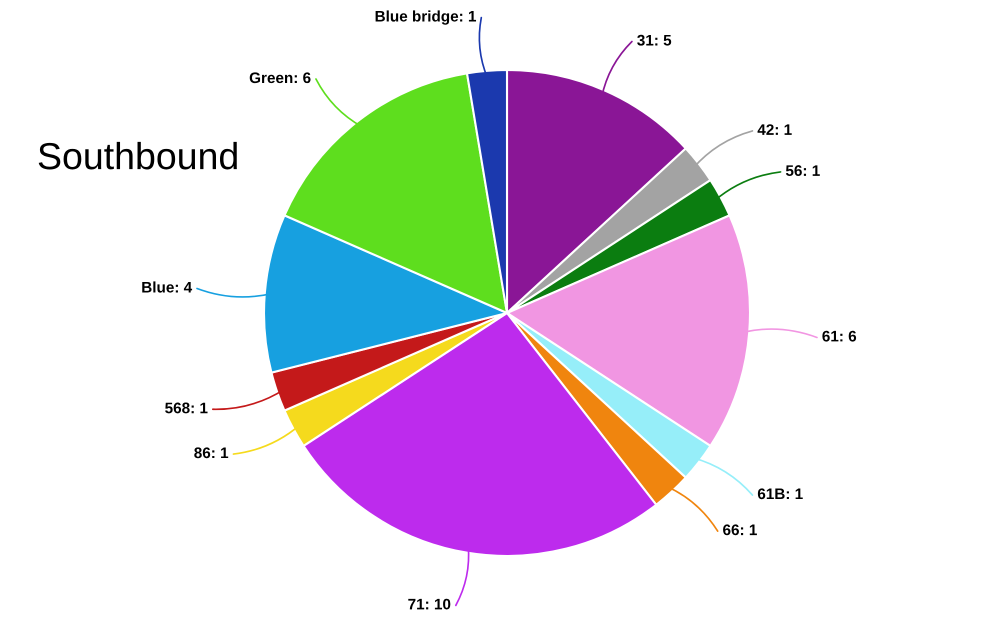  What do you see at coordinates (429, 604) in the screenshot?
I see `slice-label: 71: 10` at bounding box center [429, 604].